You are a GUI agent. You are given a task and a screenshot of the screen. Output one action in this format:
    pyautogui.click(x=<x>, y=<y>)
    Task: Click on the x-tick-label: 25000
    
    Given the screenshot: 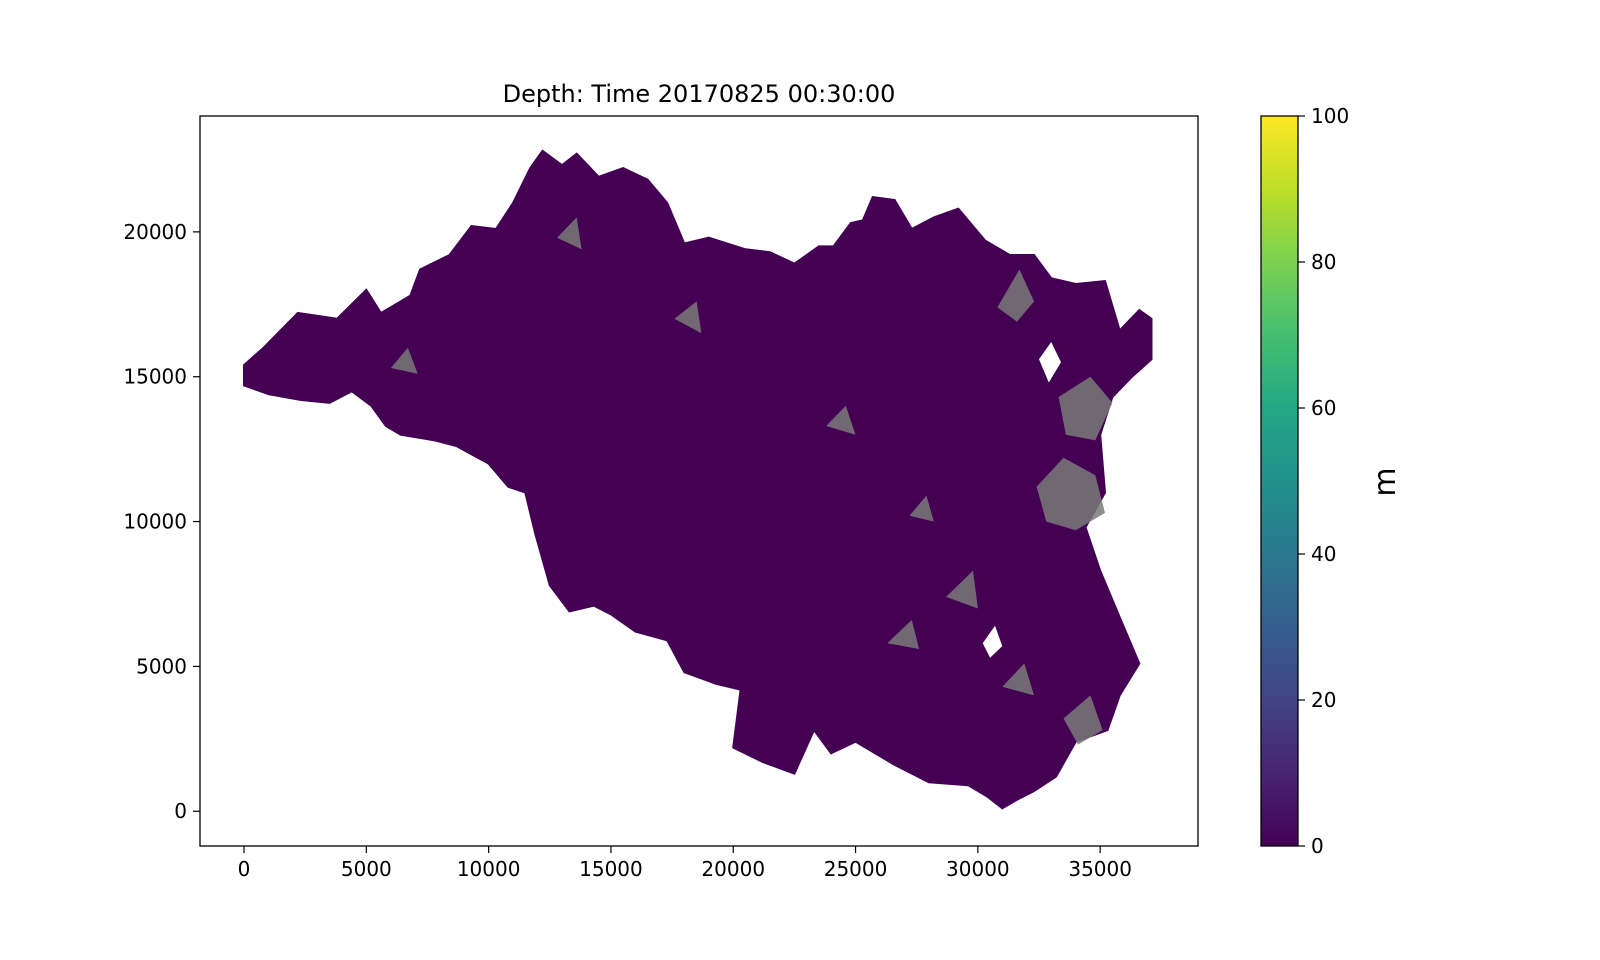 What is the action you would take?
    pyautogui.click(x=856, y=869)
    